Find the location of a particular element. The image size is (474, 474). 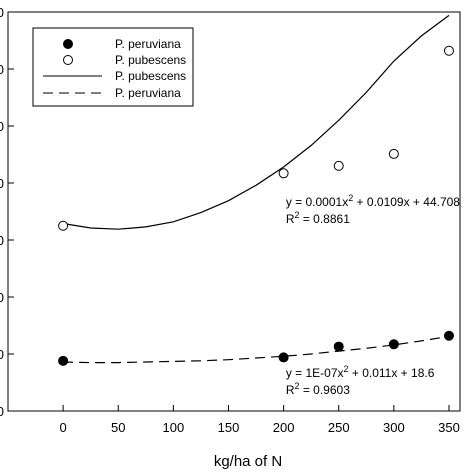

legend-label-series-0: P. peruviana is located at coordinates (148, 44).